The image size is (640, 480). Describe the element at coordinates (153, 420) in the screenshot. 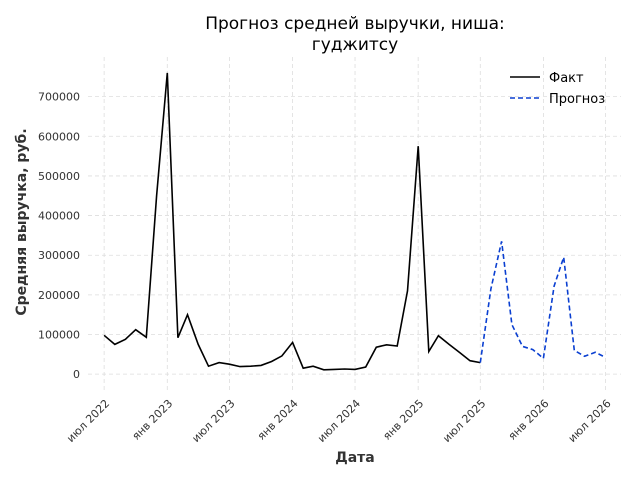

I see `x-tick-label: янв 2023` at that location.